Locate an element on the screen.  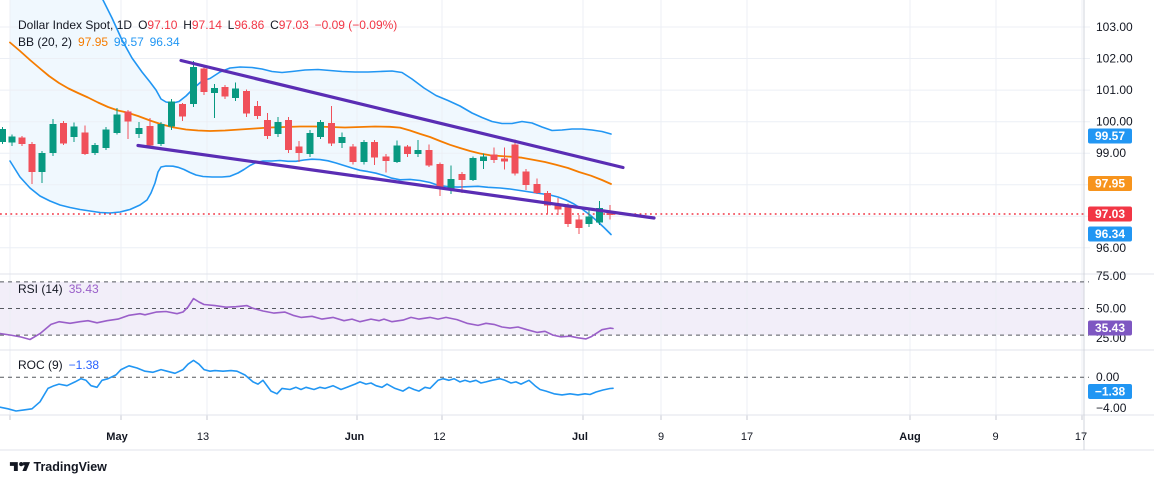
svg-text: 35.43 is located at coordinates (1110, 328).